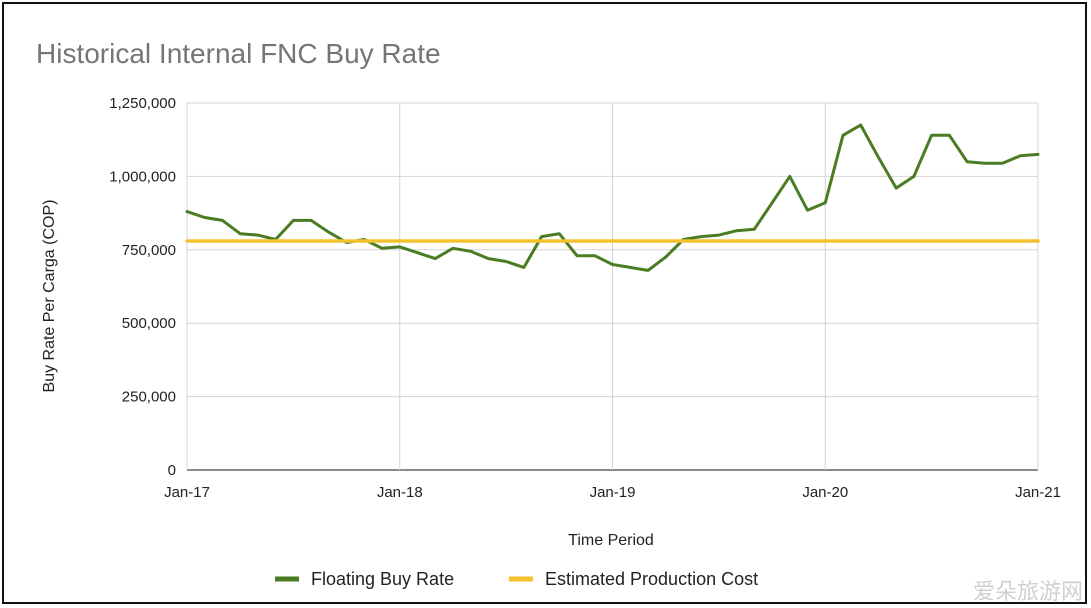 This screenshot has height=608, width=1091. I want to click on y-ticks: 0 250,000 500,000 750,000 1,000,000 1,250,000, so click(142, 287).